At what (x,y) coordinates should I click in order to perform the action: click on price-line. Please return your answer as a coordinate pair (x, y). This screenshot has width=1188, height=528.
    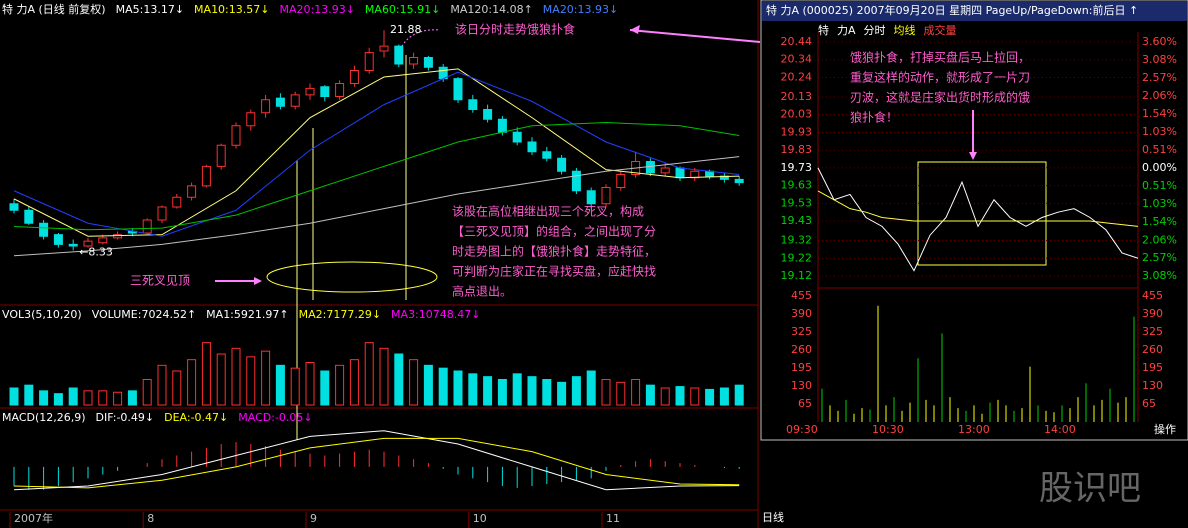
    Looking at the image, I should click on (978, 219).